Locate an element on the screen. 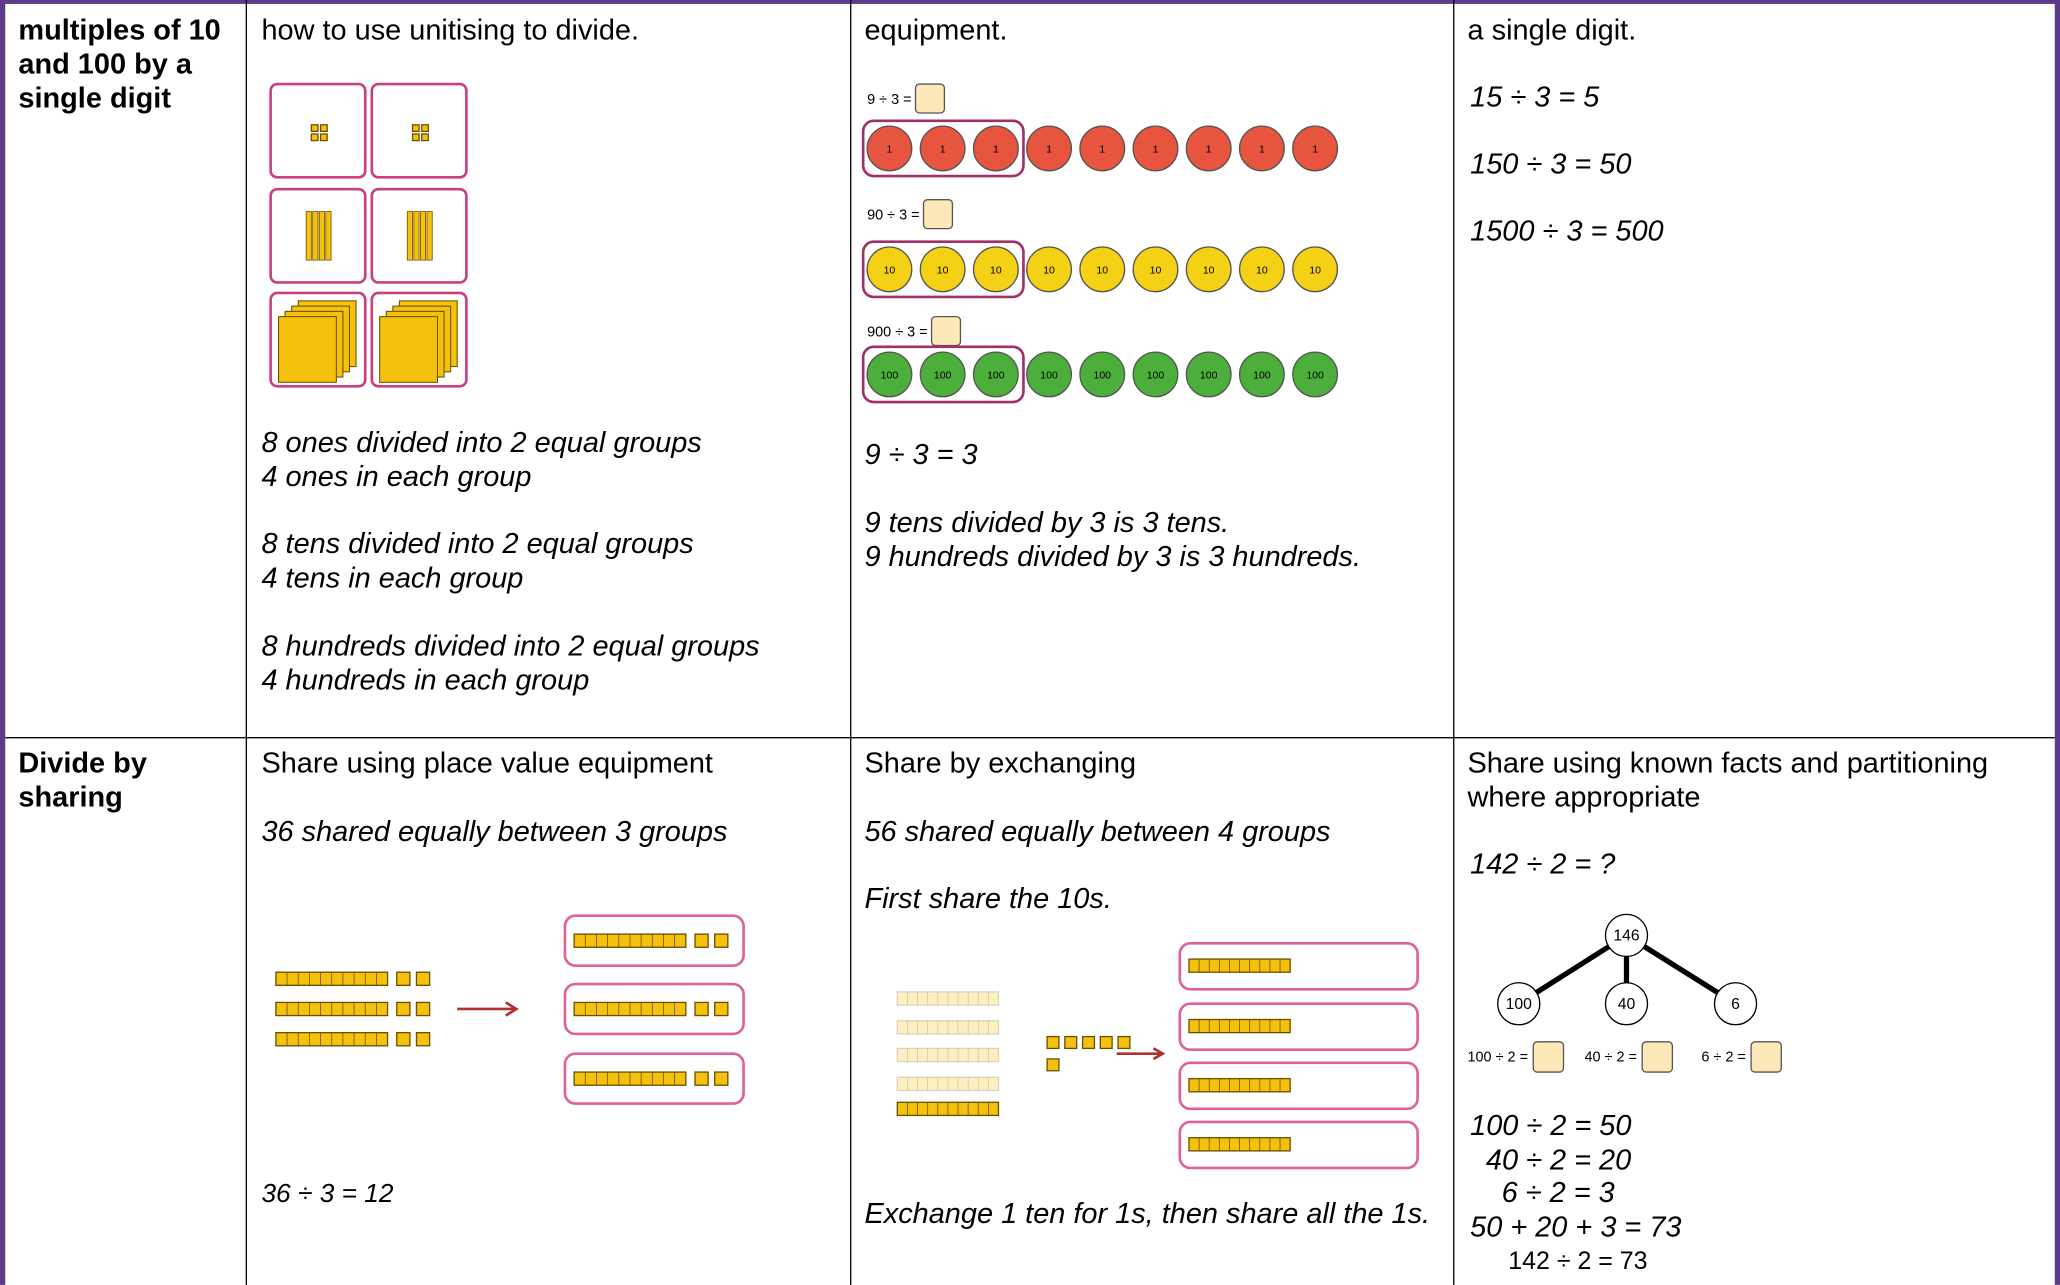  cell-subtitle: 56 shared equally between 4 groups is located at coordinates (1097, 831).